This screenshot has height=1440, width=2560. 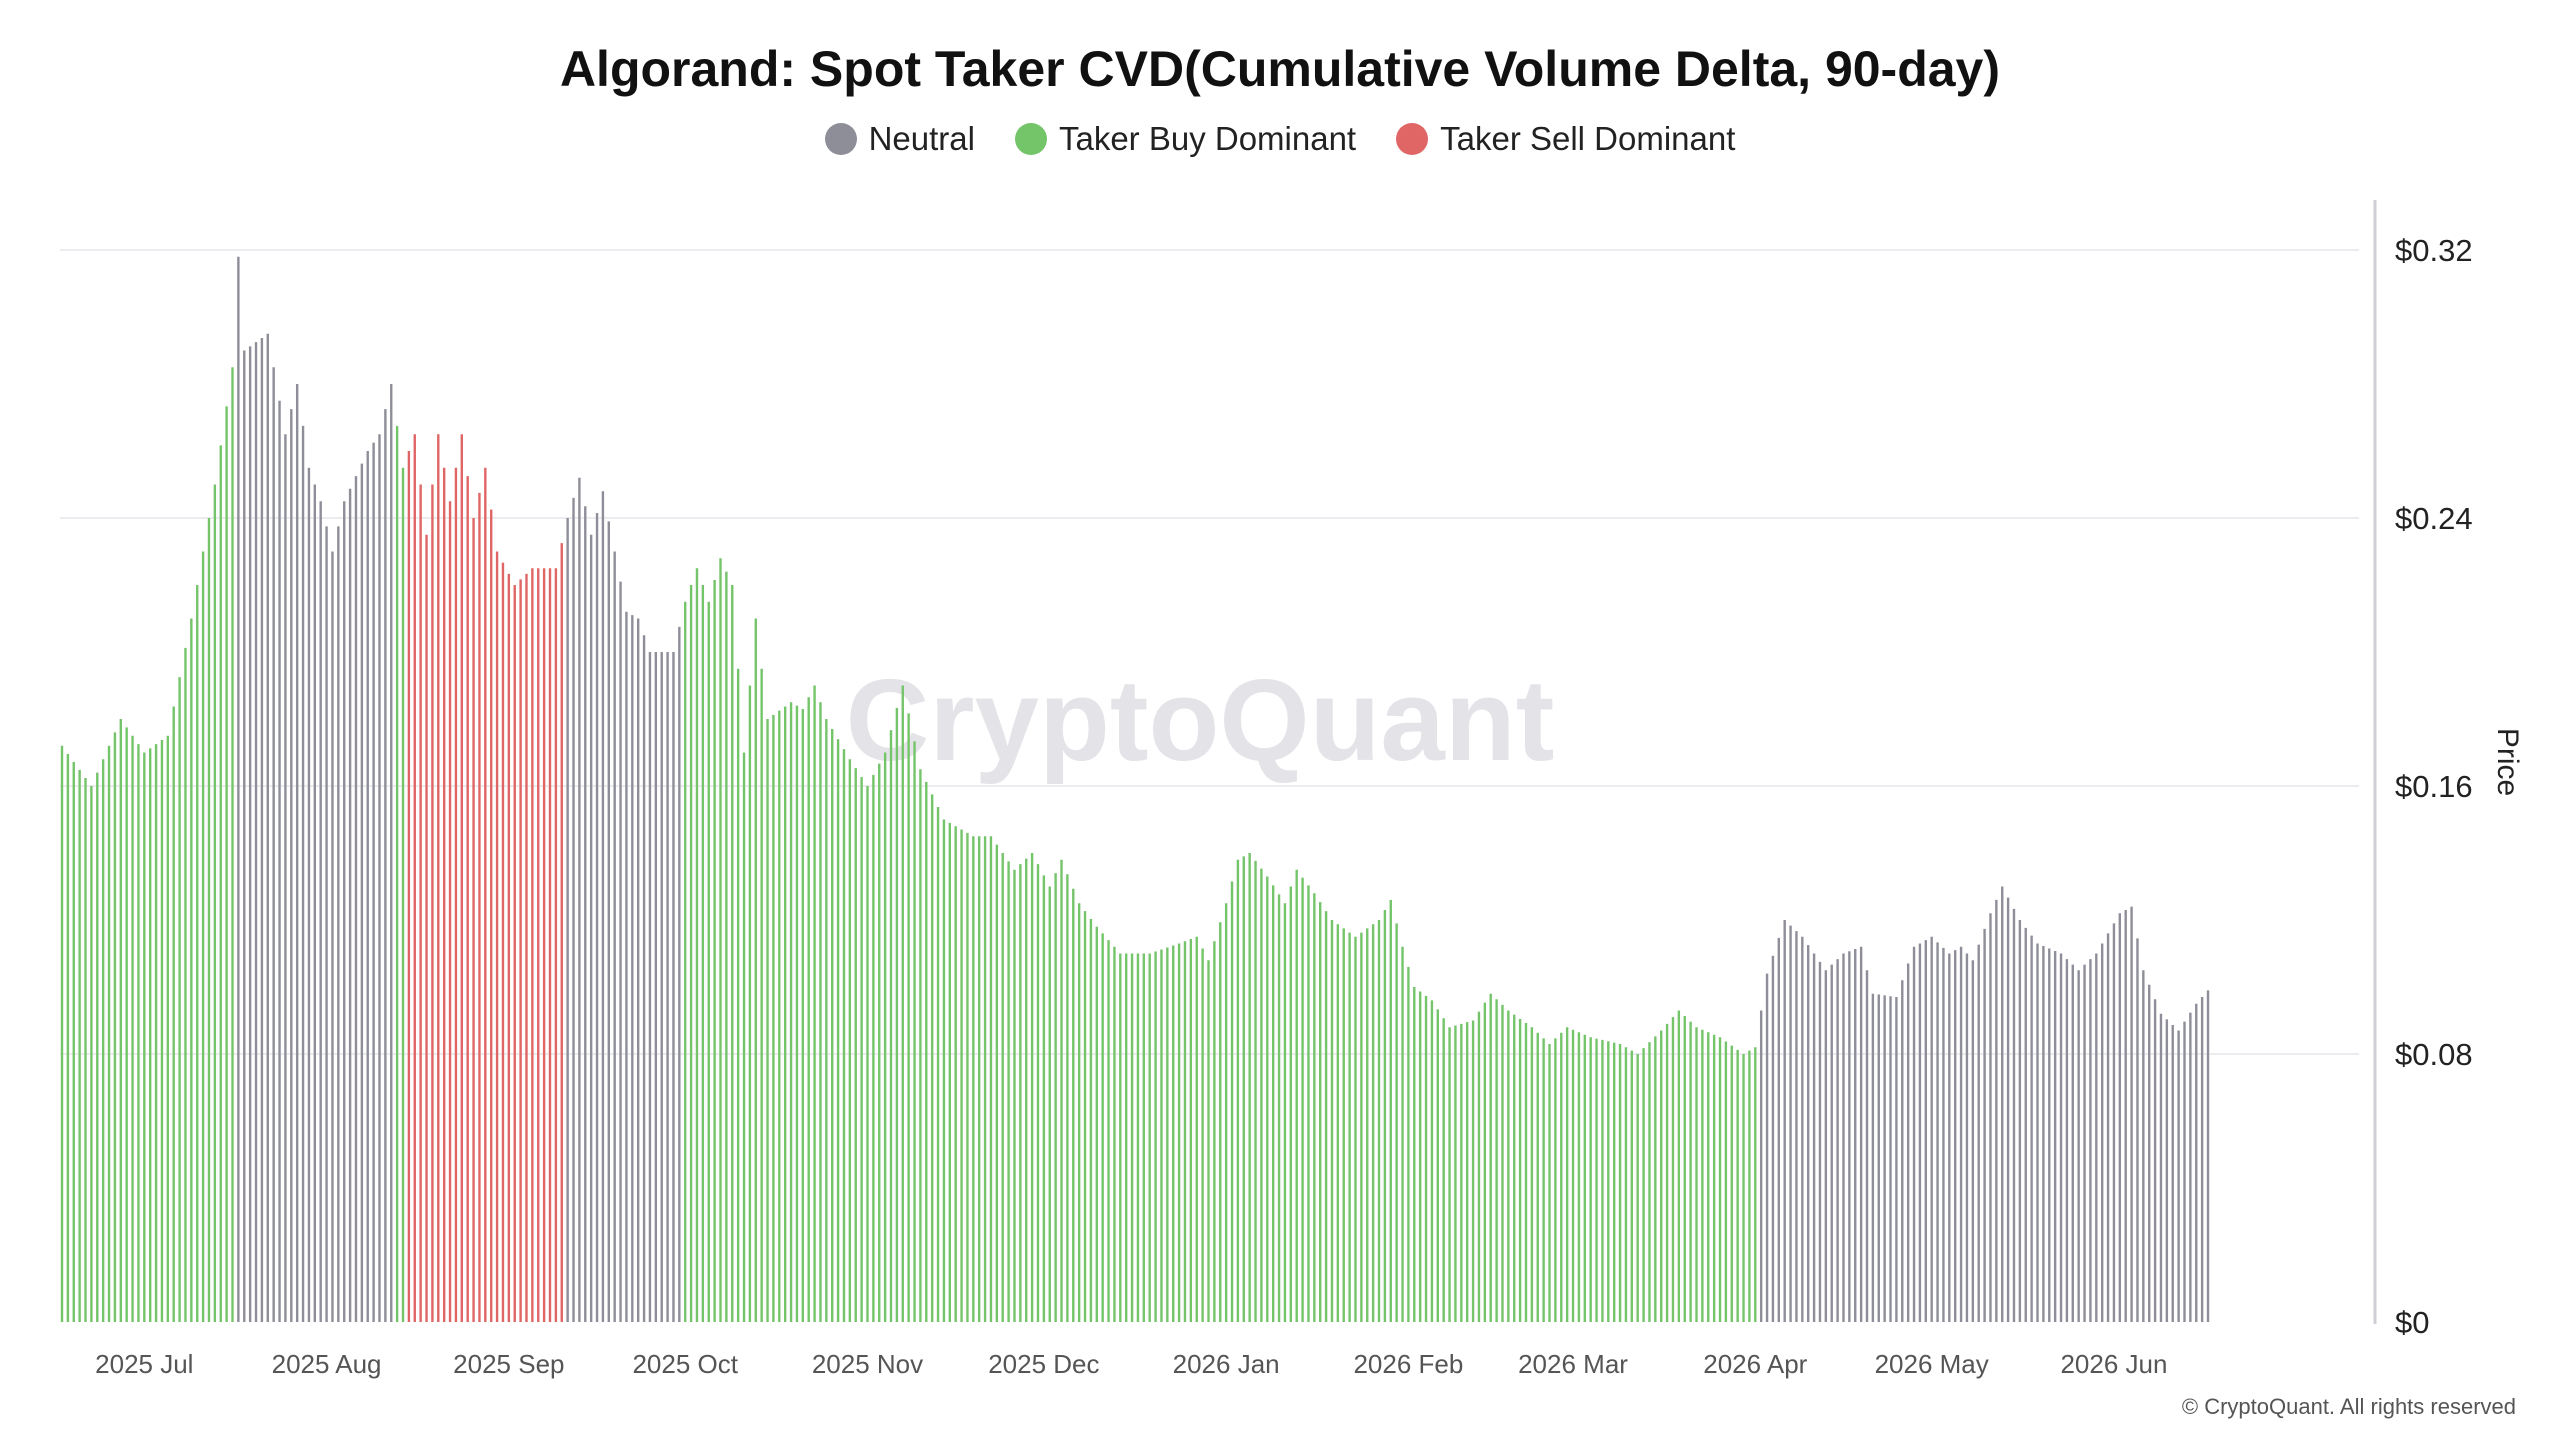 What do you see at coordinates (685, 1364) in the screenshot?
I see `x-tick-label: 2025 Oct` at bounding box center [685, 1364].